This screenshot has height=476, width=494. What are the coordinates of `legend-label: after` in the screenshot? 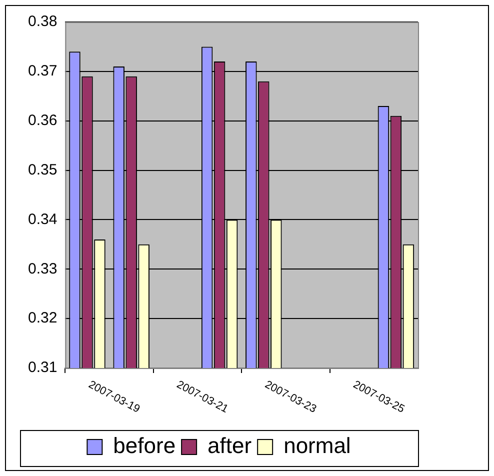 It's located at (230, 445).